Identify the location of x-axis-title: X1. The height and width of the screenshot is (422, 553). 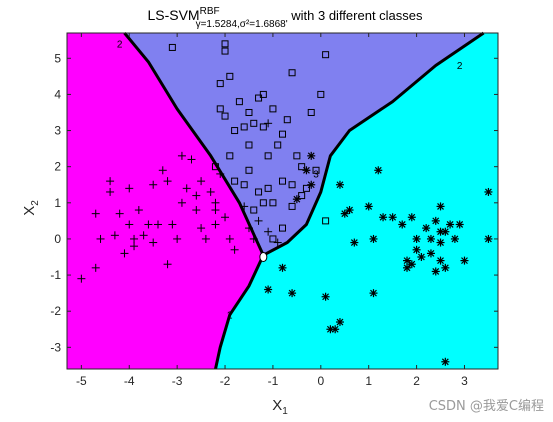
(280, 407).